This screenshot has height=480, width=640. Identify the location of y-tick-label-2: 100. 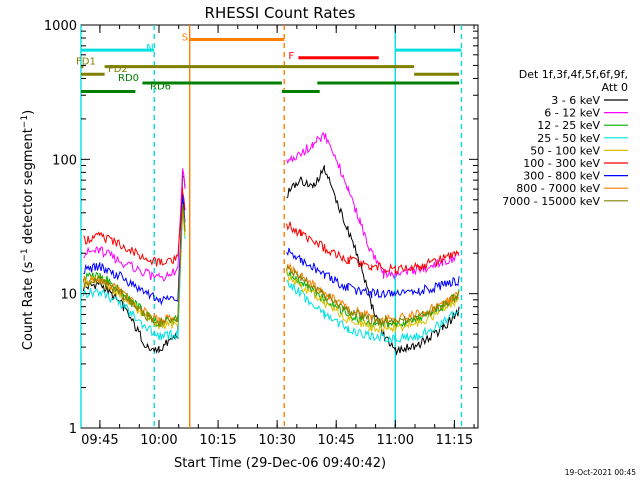
(64, 160).